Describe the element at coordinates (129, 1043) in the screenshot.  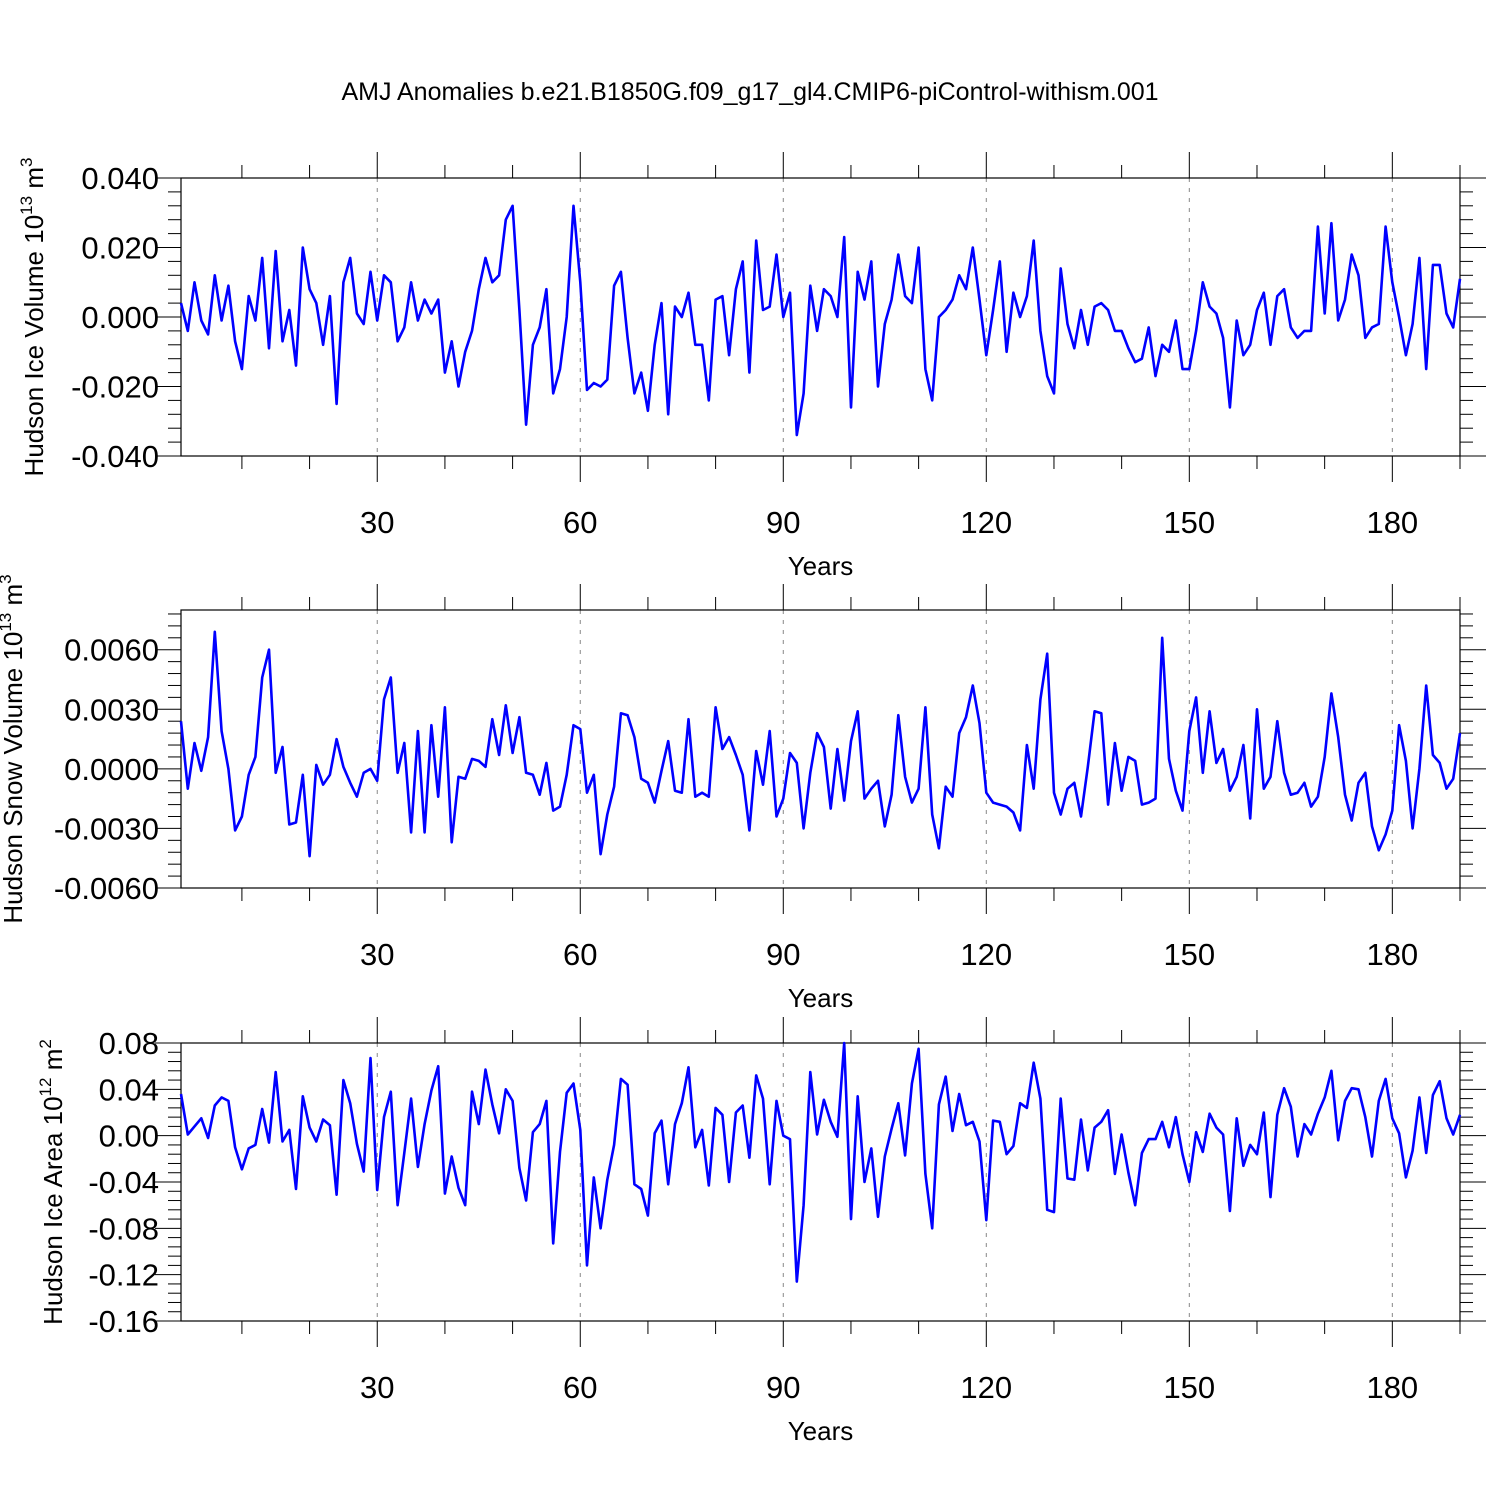
I see `y-tick-label: 0.08` at that location.